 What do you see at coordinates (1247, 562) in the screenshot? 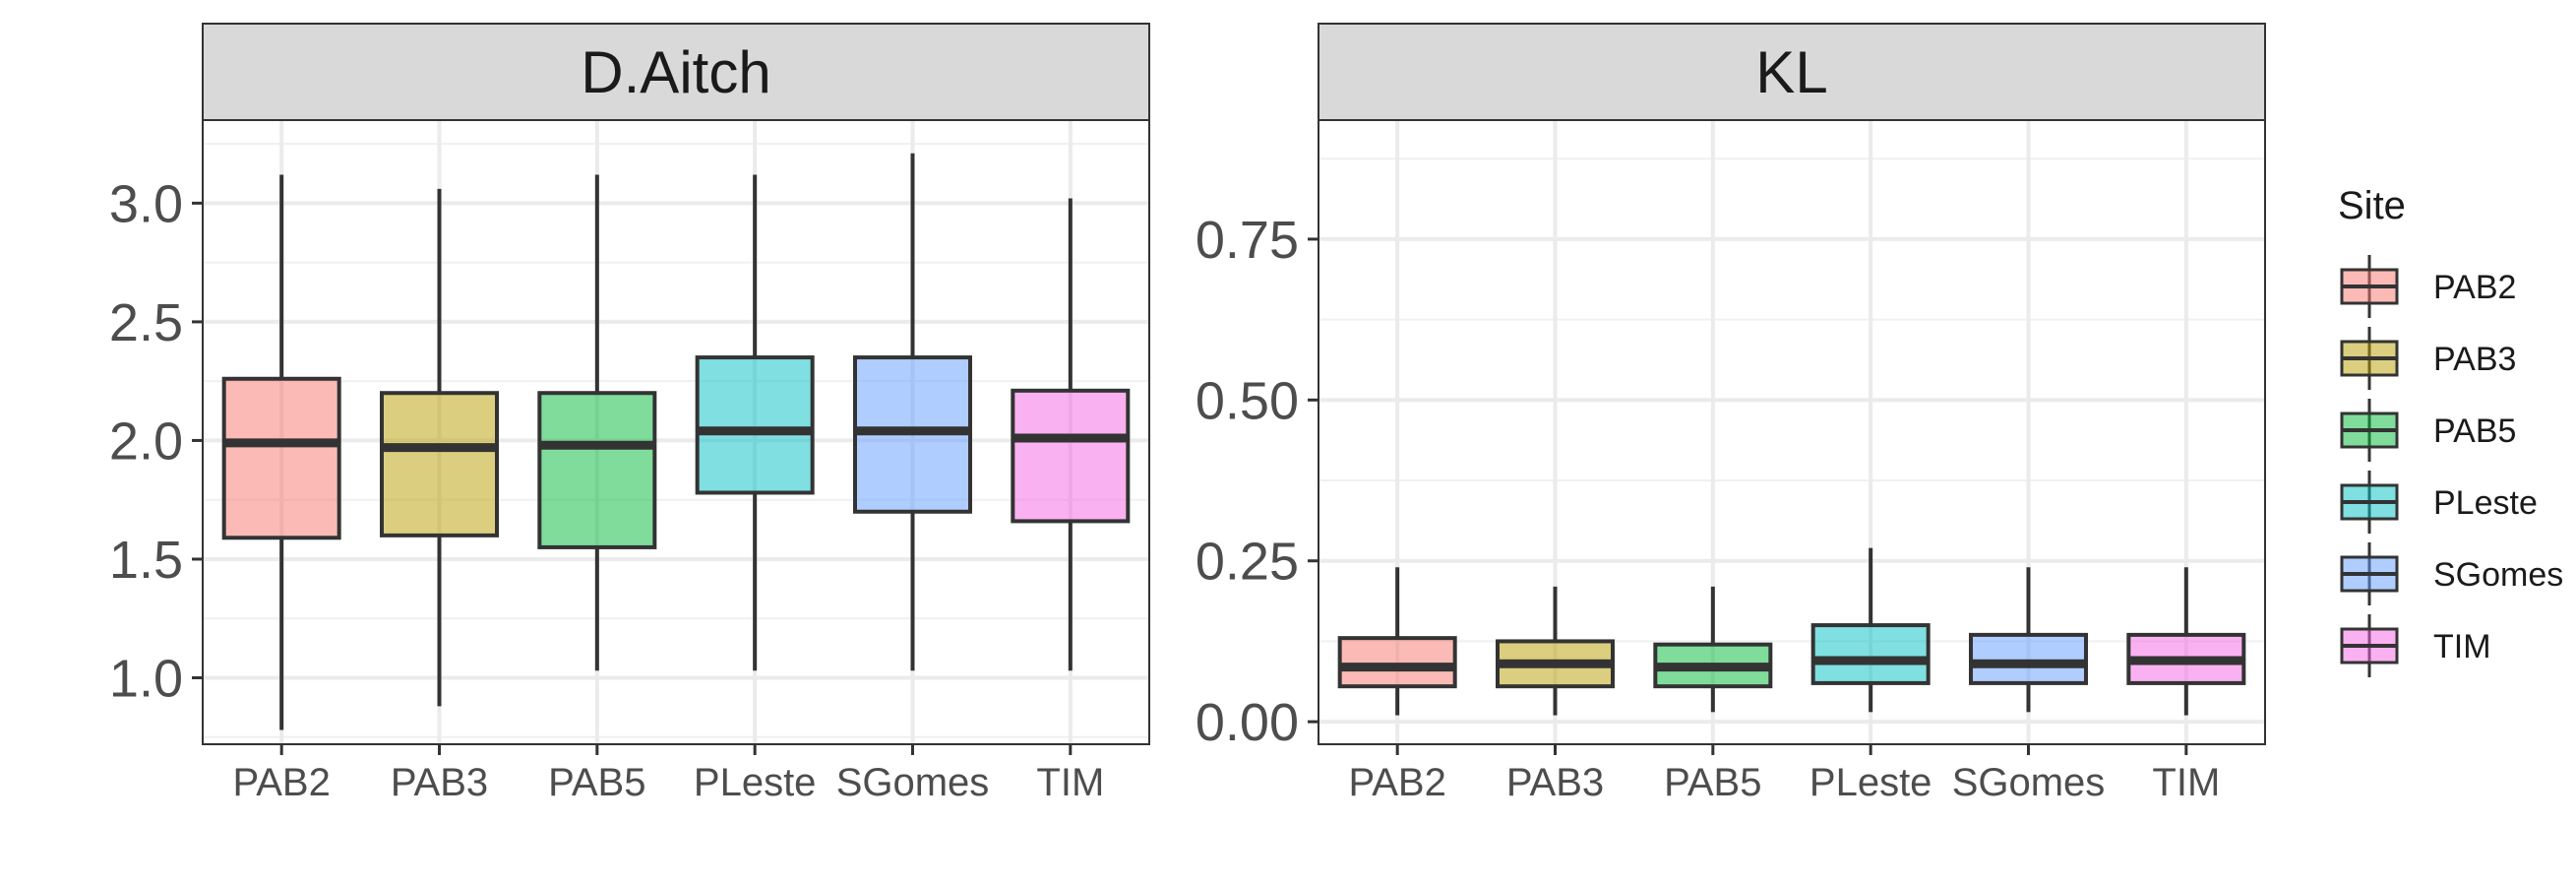
I see `y-tick-label: 0.25` at bounding box center [1247, 562].